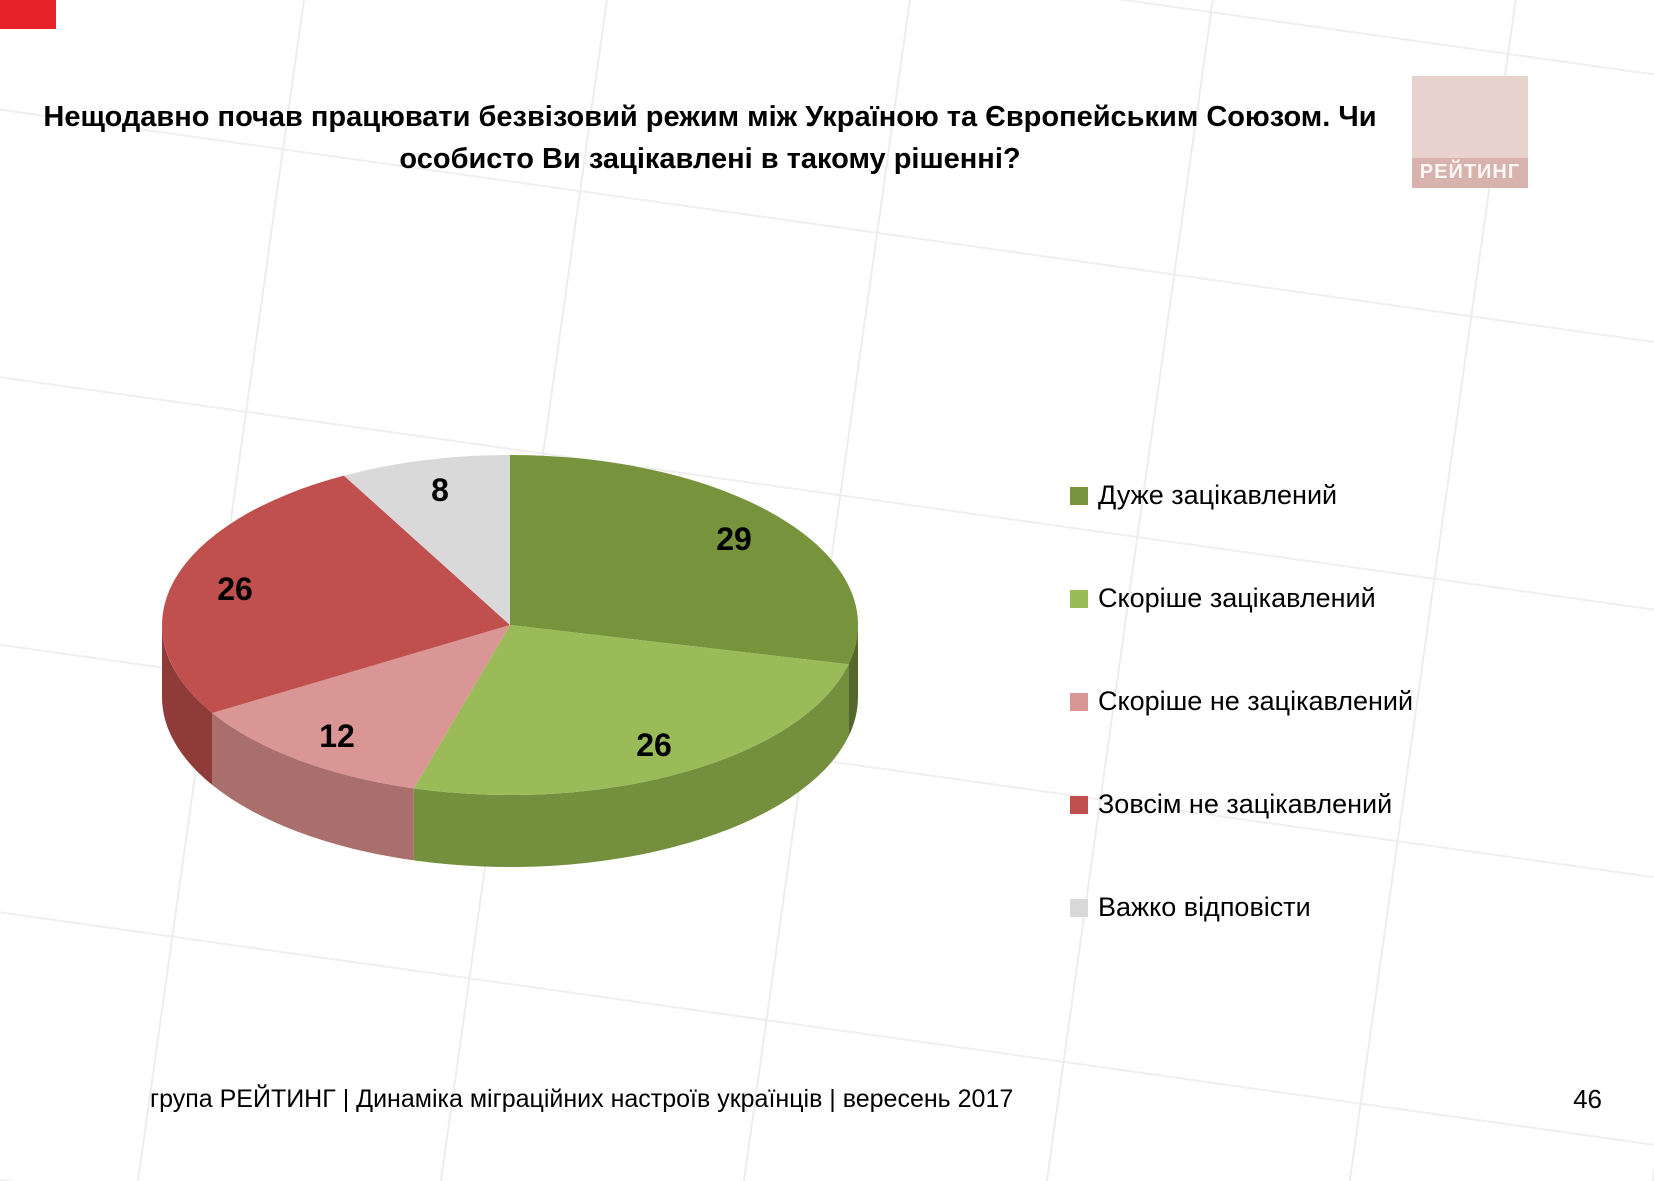  I want to click on rating-logo-text: РЕЙТИНГ, so click(1470, 173).